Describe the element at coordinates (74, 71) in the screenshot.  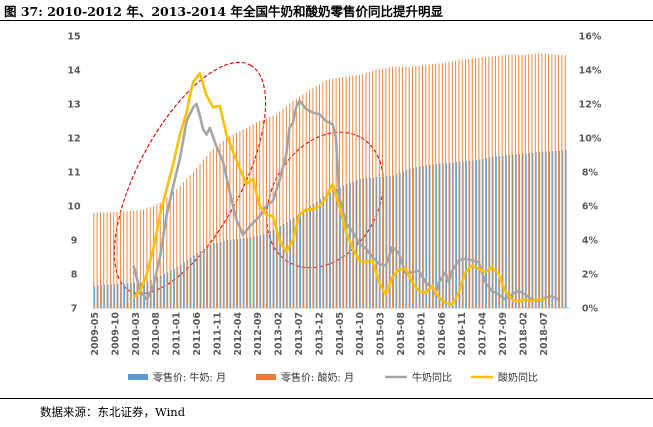
I see `y-left-tick-label: 14` at that location.